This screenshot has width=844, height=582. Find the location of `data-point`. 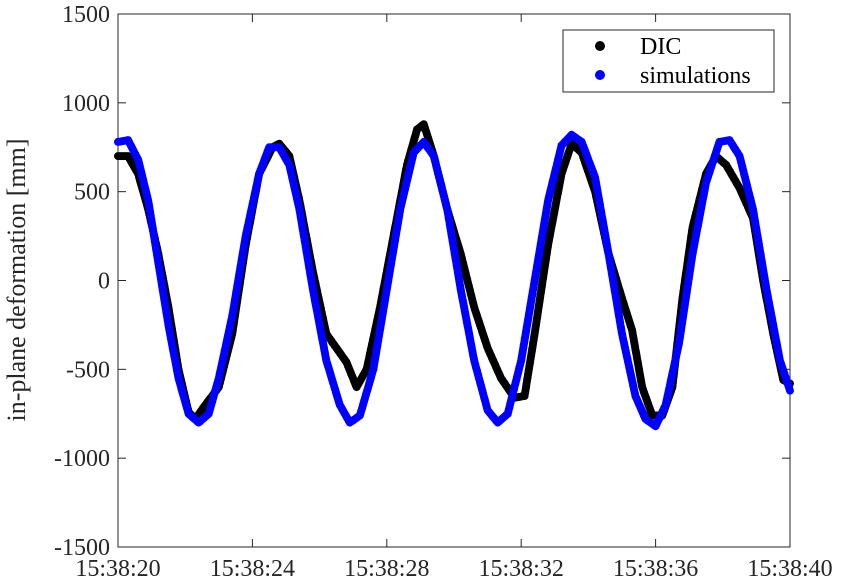

data-point is located at coordinates (790, 390).